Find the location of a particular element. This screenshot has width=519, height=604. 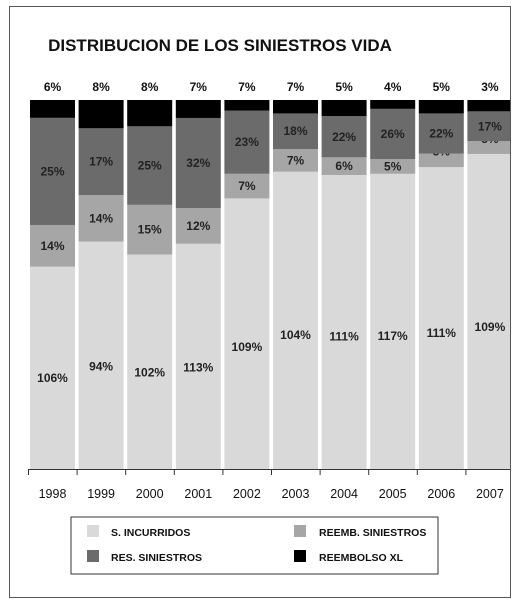

data-label-reemb-siniestros-2002: 7% is located at coordinates (247, 186).